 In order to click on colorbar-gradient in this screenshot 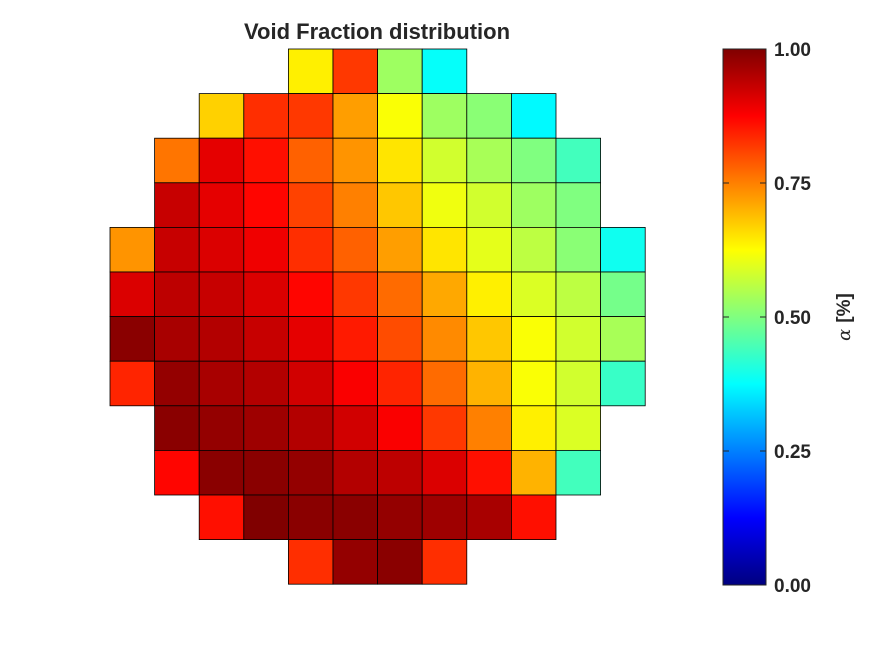, I will do `click(744, 317)`.